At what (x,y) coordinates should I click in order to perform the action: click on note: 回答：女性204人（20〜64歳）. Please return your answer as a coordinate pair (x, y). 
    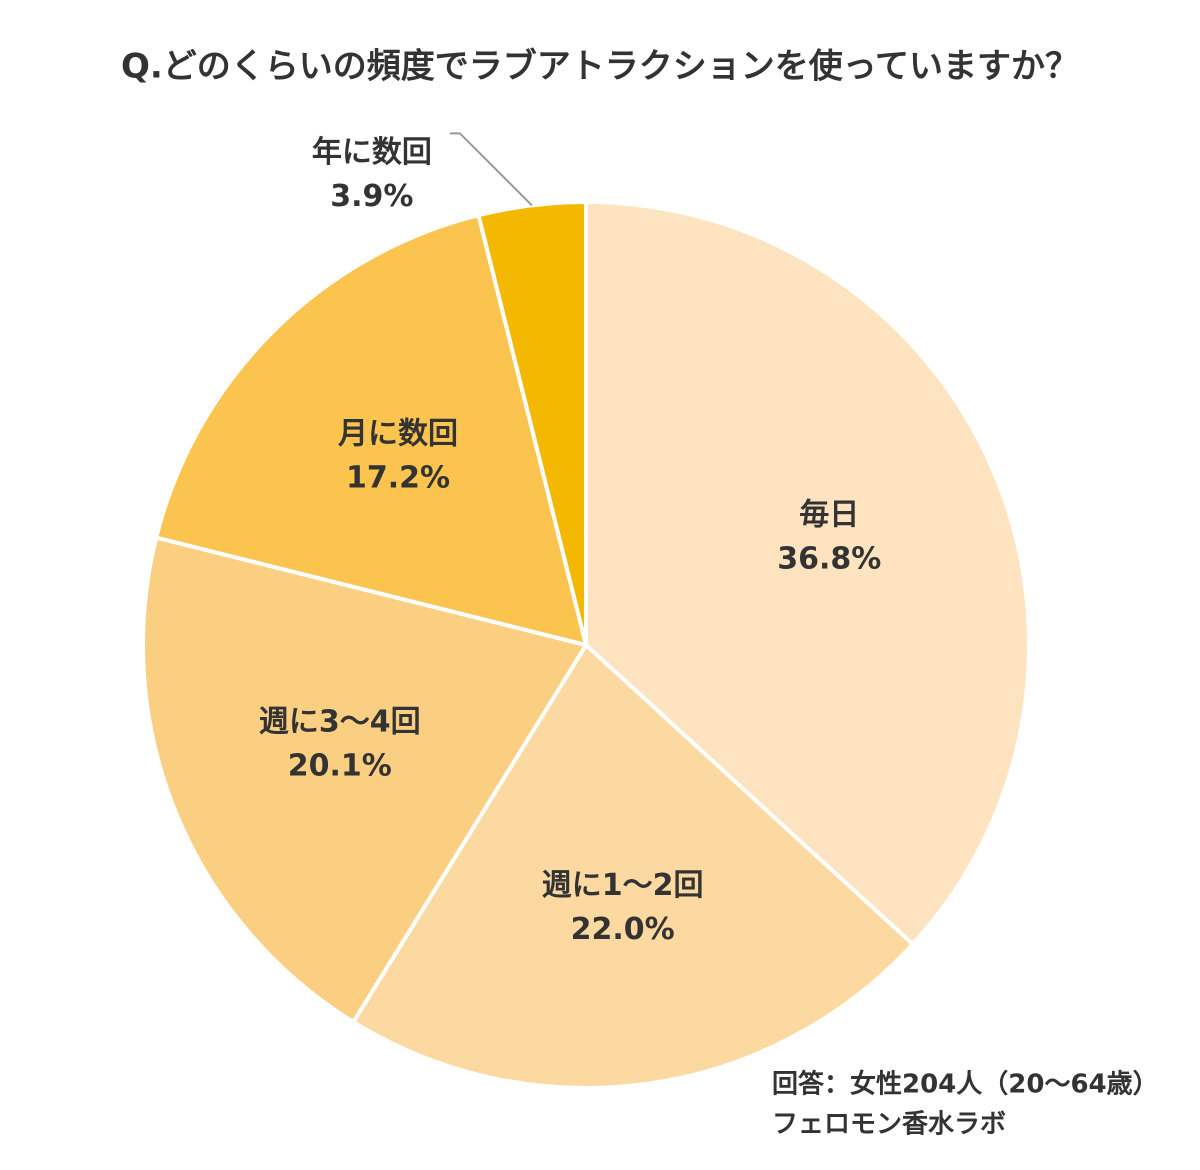
    Looking at the image, I should click on (965, 1084).